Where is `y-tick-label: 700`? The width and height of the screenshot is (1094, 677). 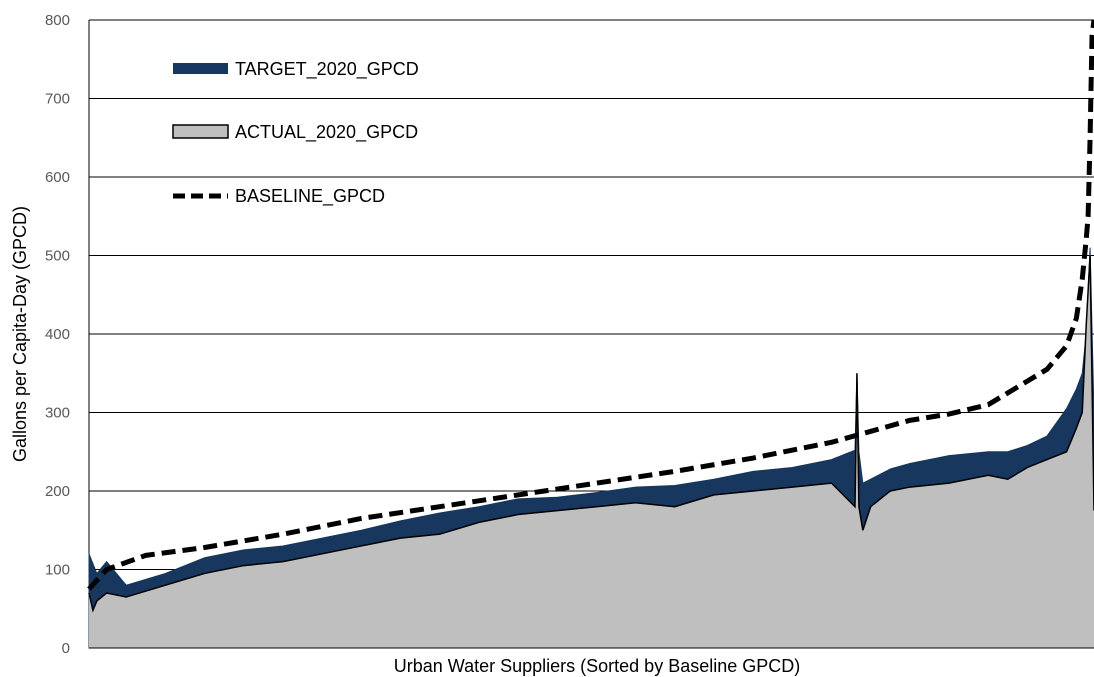 y-tick-label: 700 is located at coordinates (57, 99).